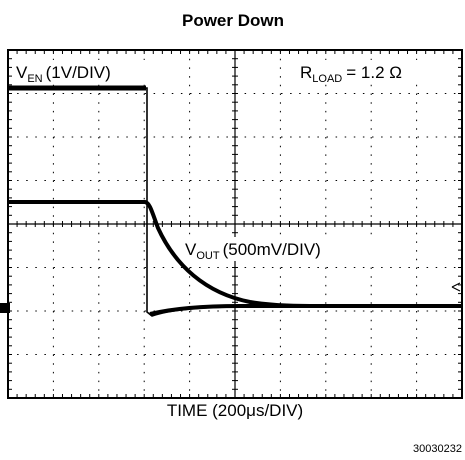  What do you see at coordinates (327, 79) in the screenshot?
I see `load-subscript: LOAD` at bounding box center [327, 79].